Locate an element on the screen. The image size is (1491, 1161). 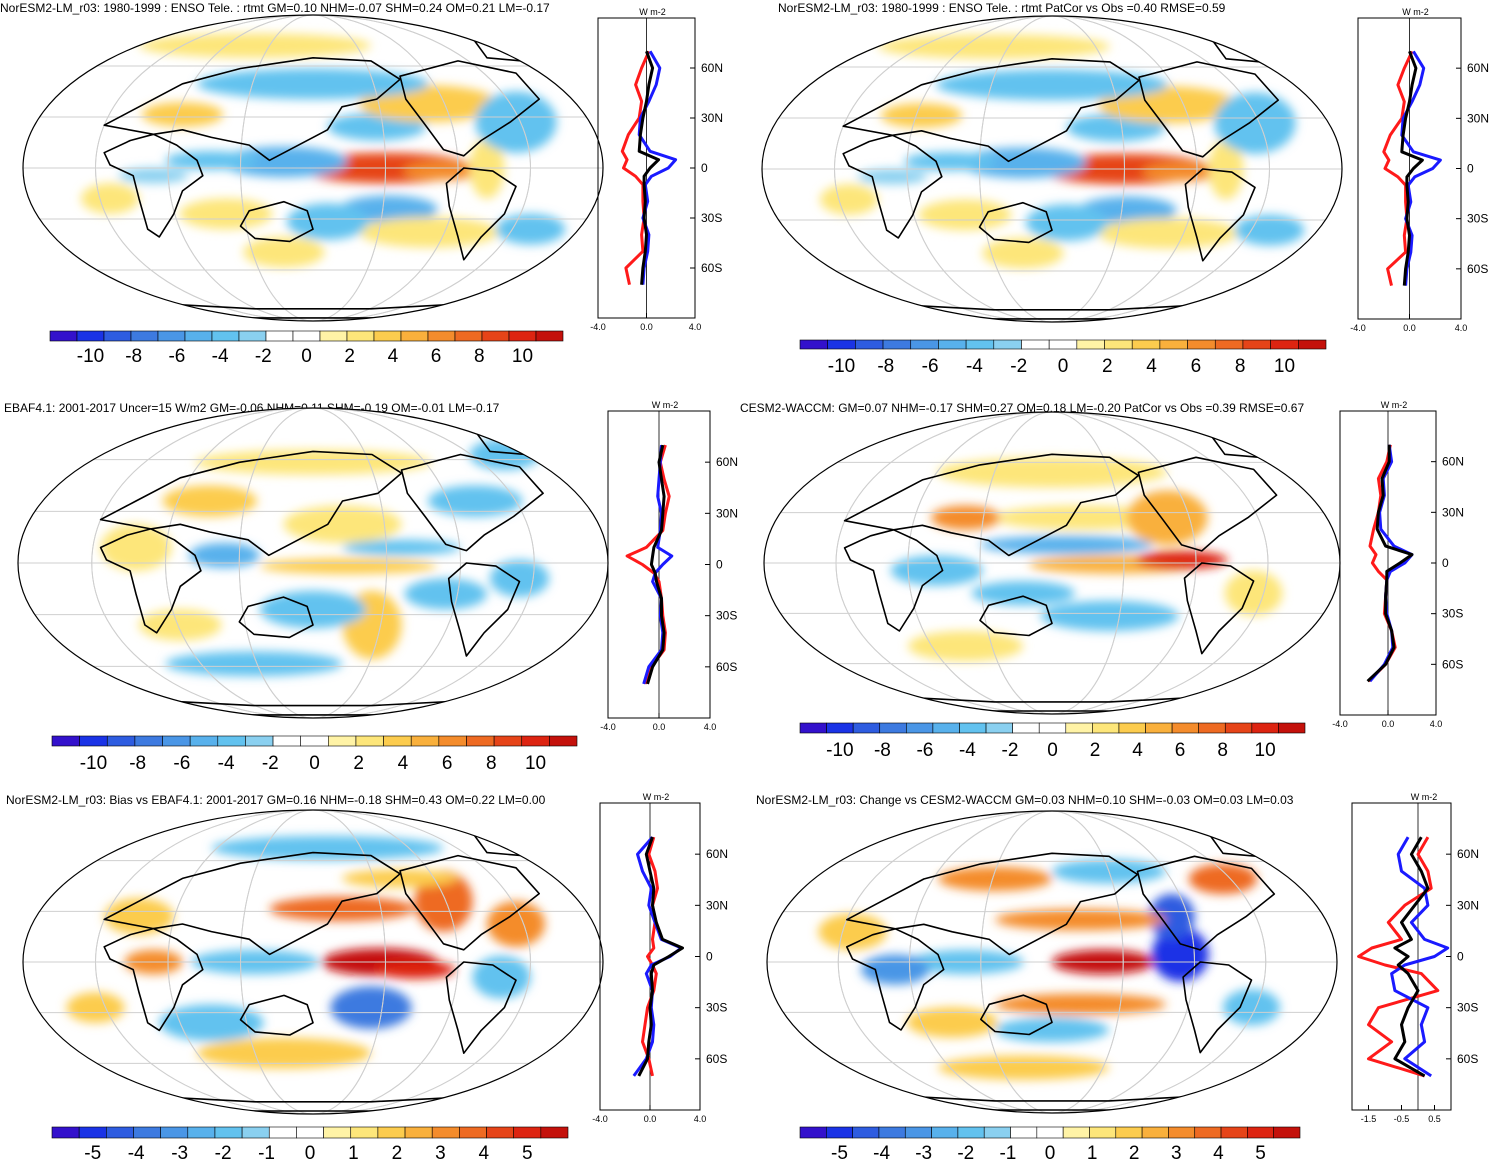
lat-tick-label: 60S is located at coordinates (1452, 664).